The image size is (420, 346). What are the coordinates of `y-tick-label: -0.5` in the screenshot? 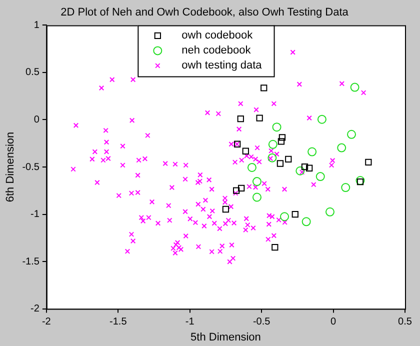 It's located at (31, 167).